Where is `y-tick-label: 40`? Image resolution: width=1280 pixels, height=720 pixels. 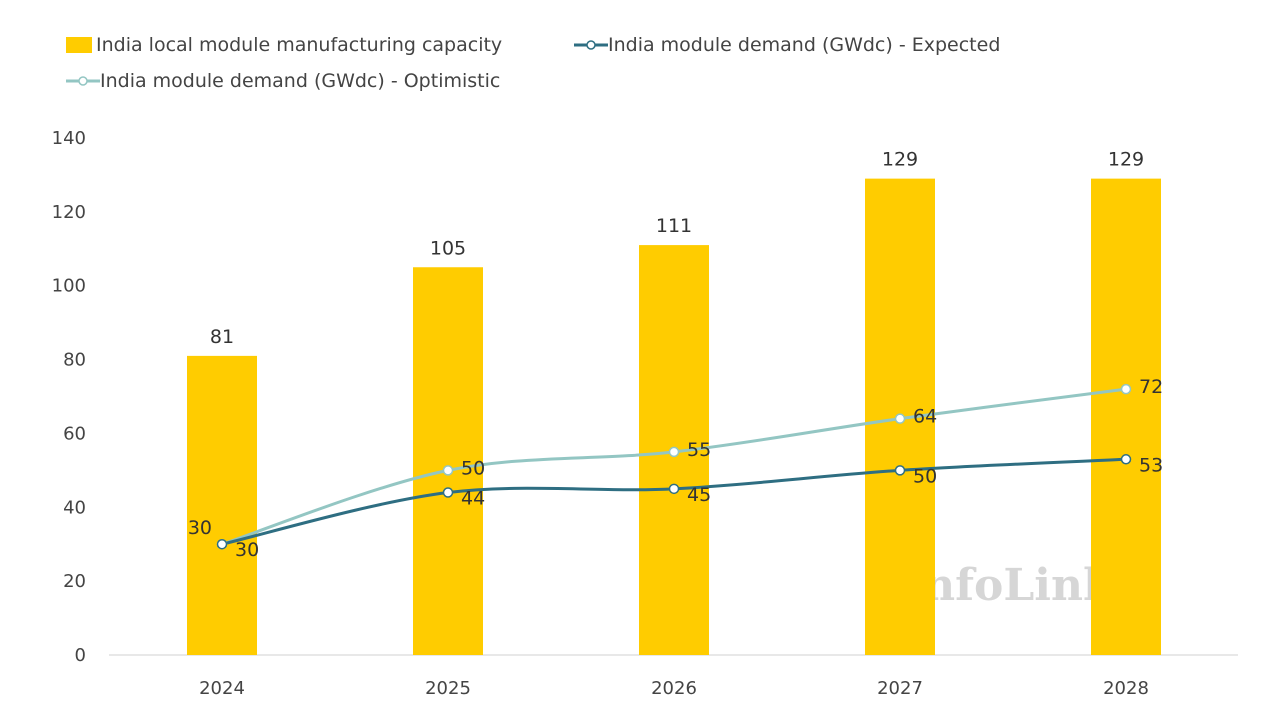 y-tick-label: 40 is located at coordinates (74, 507).